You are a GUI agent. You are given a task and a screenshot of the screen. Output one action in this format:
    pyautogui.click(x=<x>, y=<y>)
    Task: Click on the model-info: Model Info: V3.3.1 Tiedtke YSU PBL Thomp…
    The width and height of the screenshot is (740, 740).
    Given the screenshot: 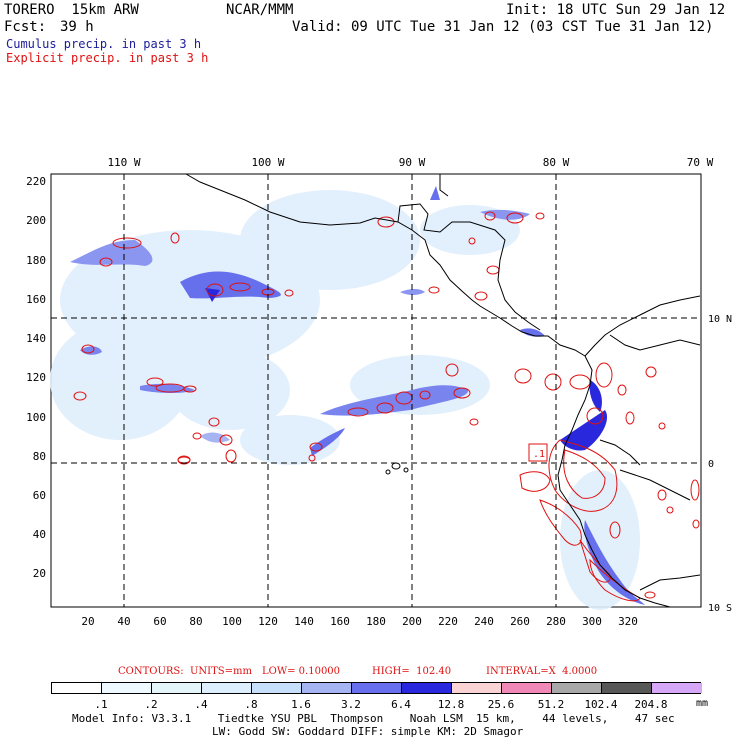 What is the action you would take?
    pyautogui.click(x=373, y=718)
    